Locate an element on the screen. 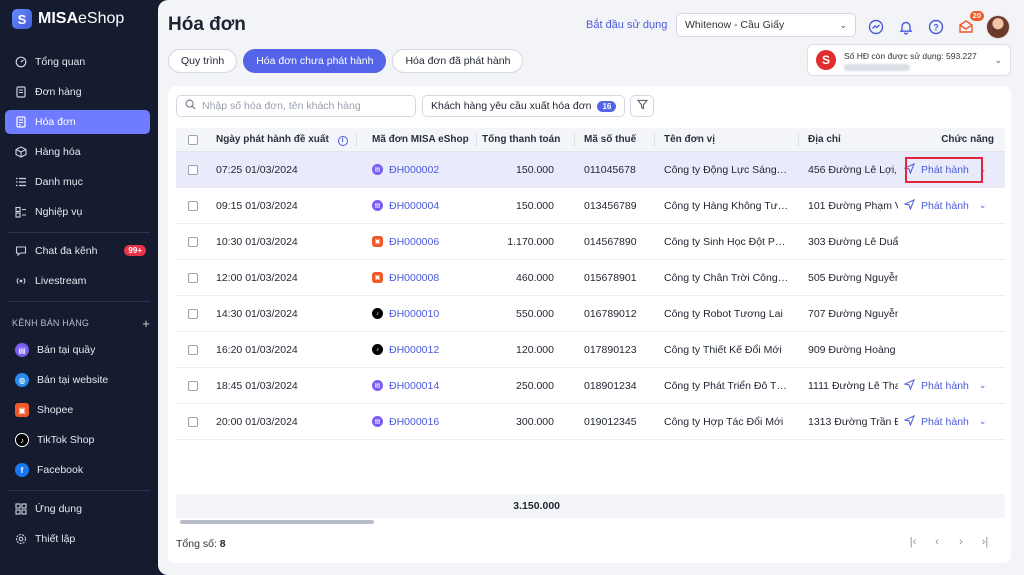 This screenshot has width=1024, height=575. sidebar-item-shopee: ▣ Shopee is located at coordinates (77, 410).